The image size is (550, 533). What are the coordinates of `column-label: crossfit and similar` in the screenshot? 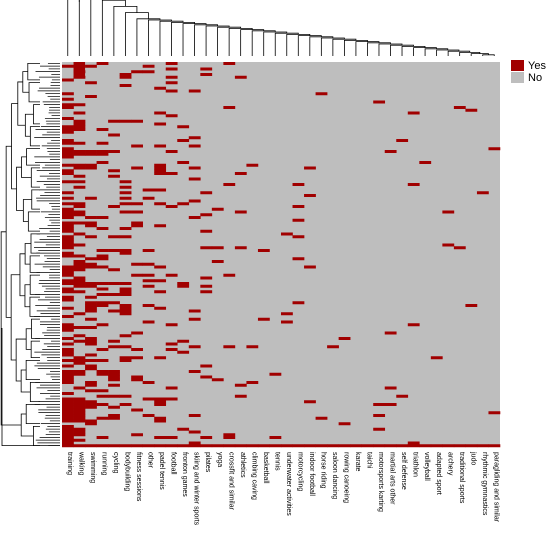 It's located at (230, 481).